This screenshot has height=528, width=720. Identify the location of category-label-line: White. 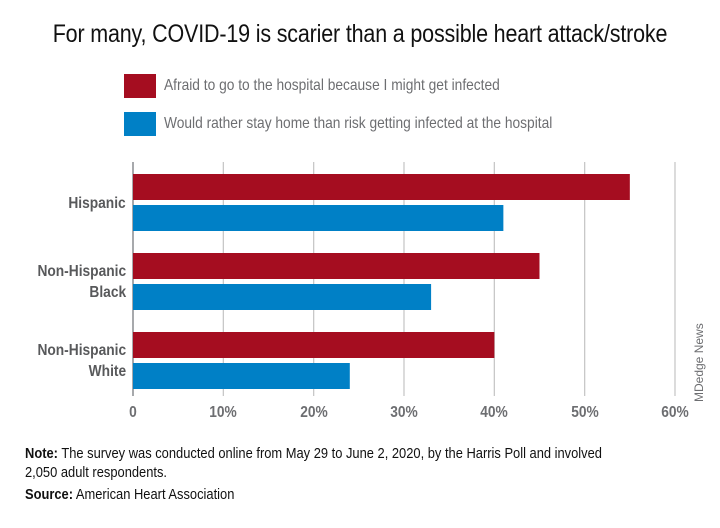
(107, 371).